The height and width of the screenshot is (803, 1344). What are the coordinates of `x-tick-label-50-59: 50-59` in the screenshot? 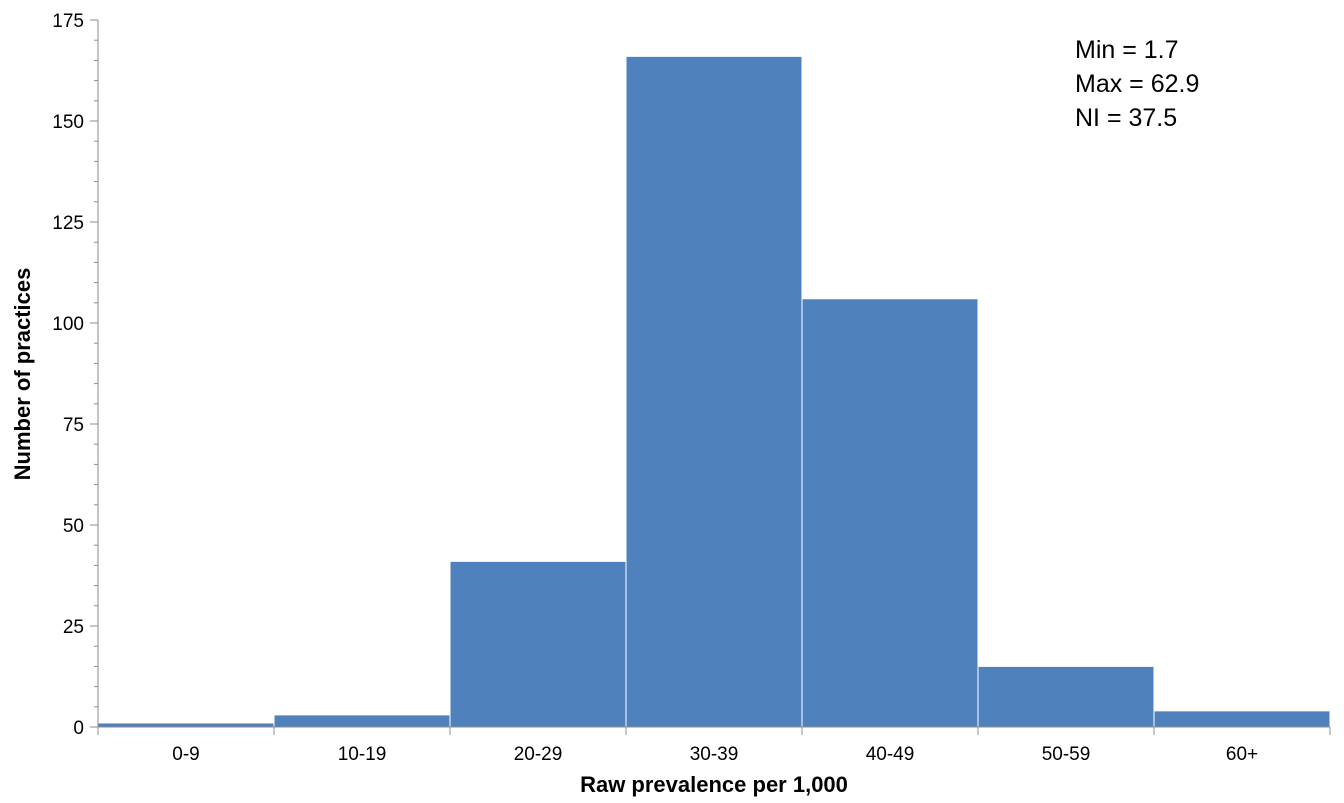 It's located at (1066, 754).